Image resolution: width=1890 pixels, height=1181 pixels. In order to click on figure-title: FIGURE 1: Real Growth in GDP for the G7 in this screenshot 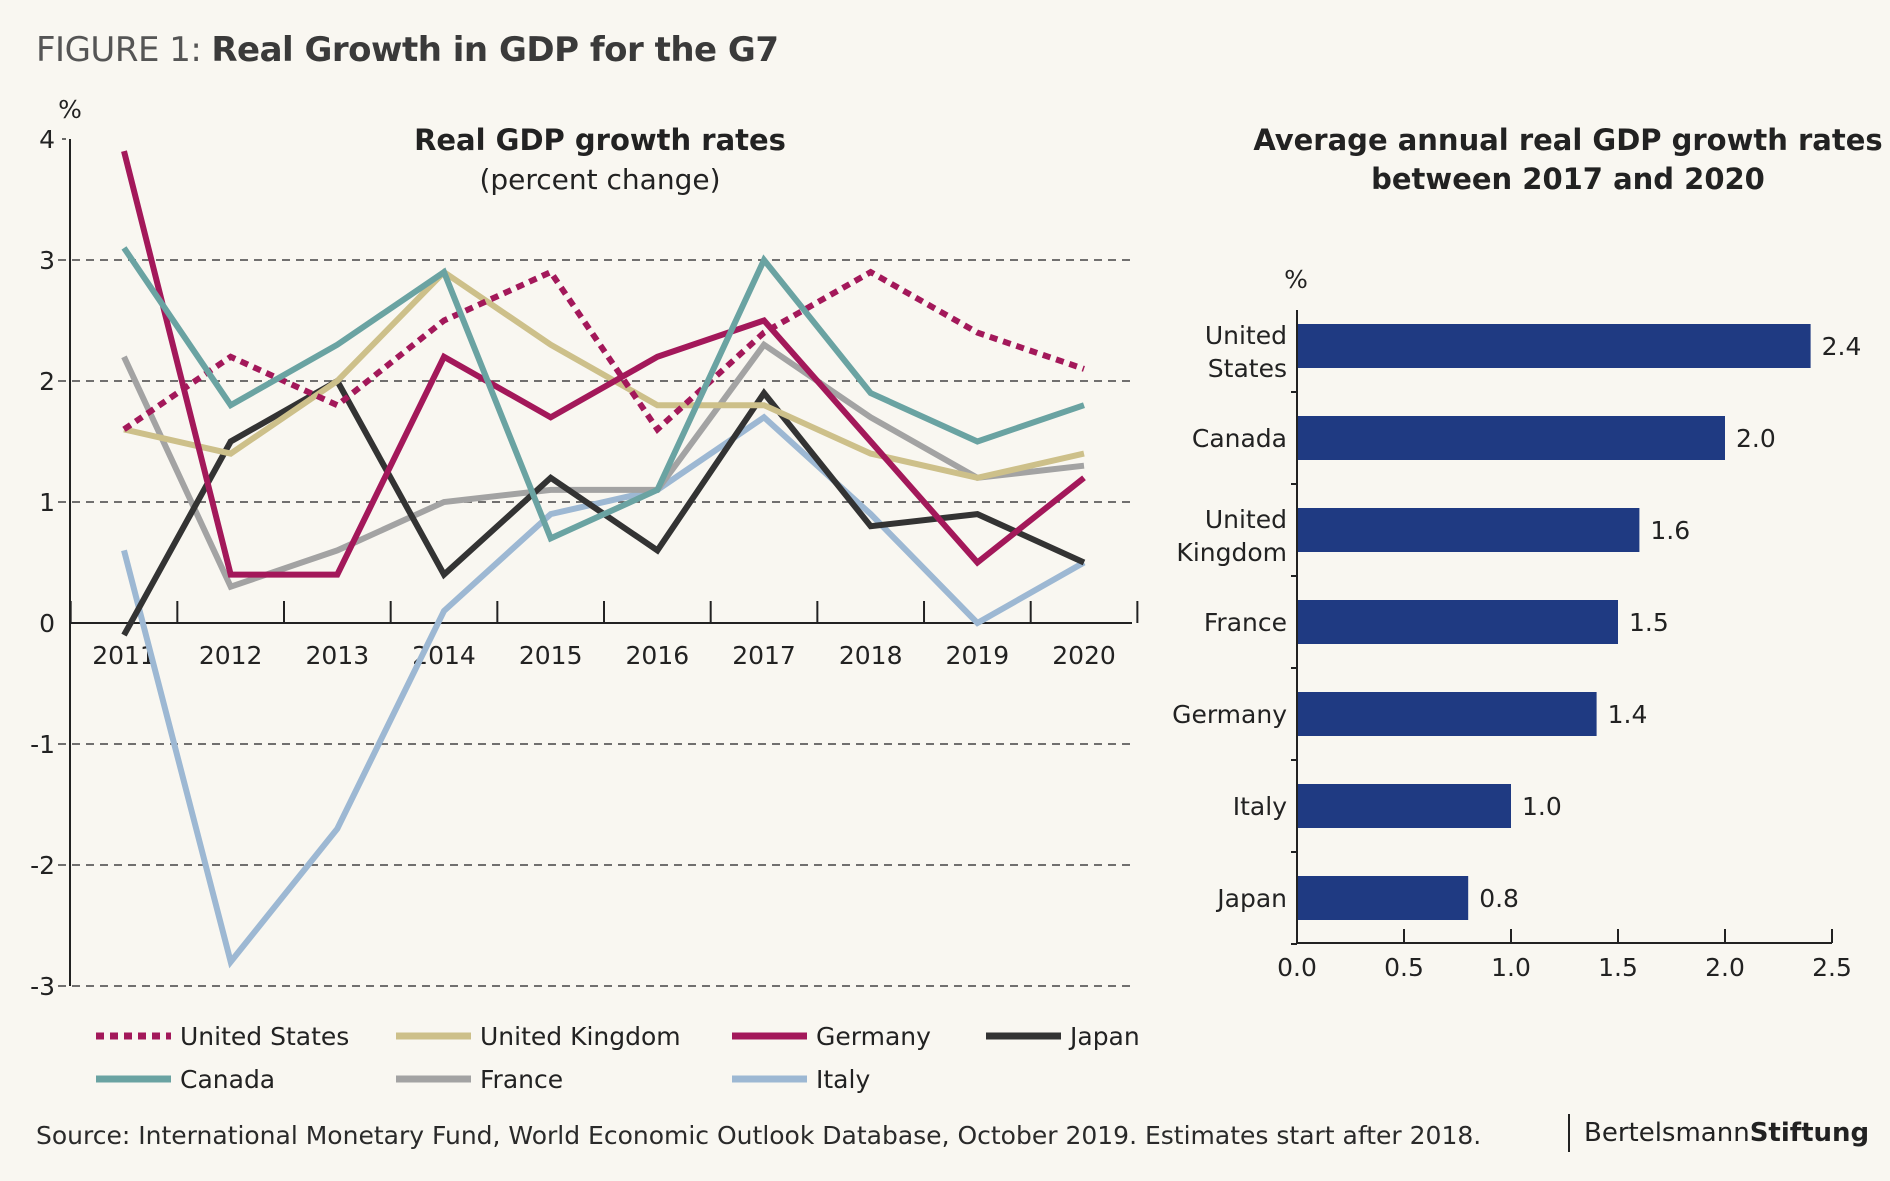, I will do `click(407, 50)`.